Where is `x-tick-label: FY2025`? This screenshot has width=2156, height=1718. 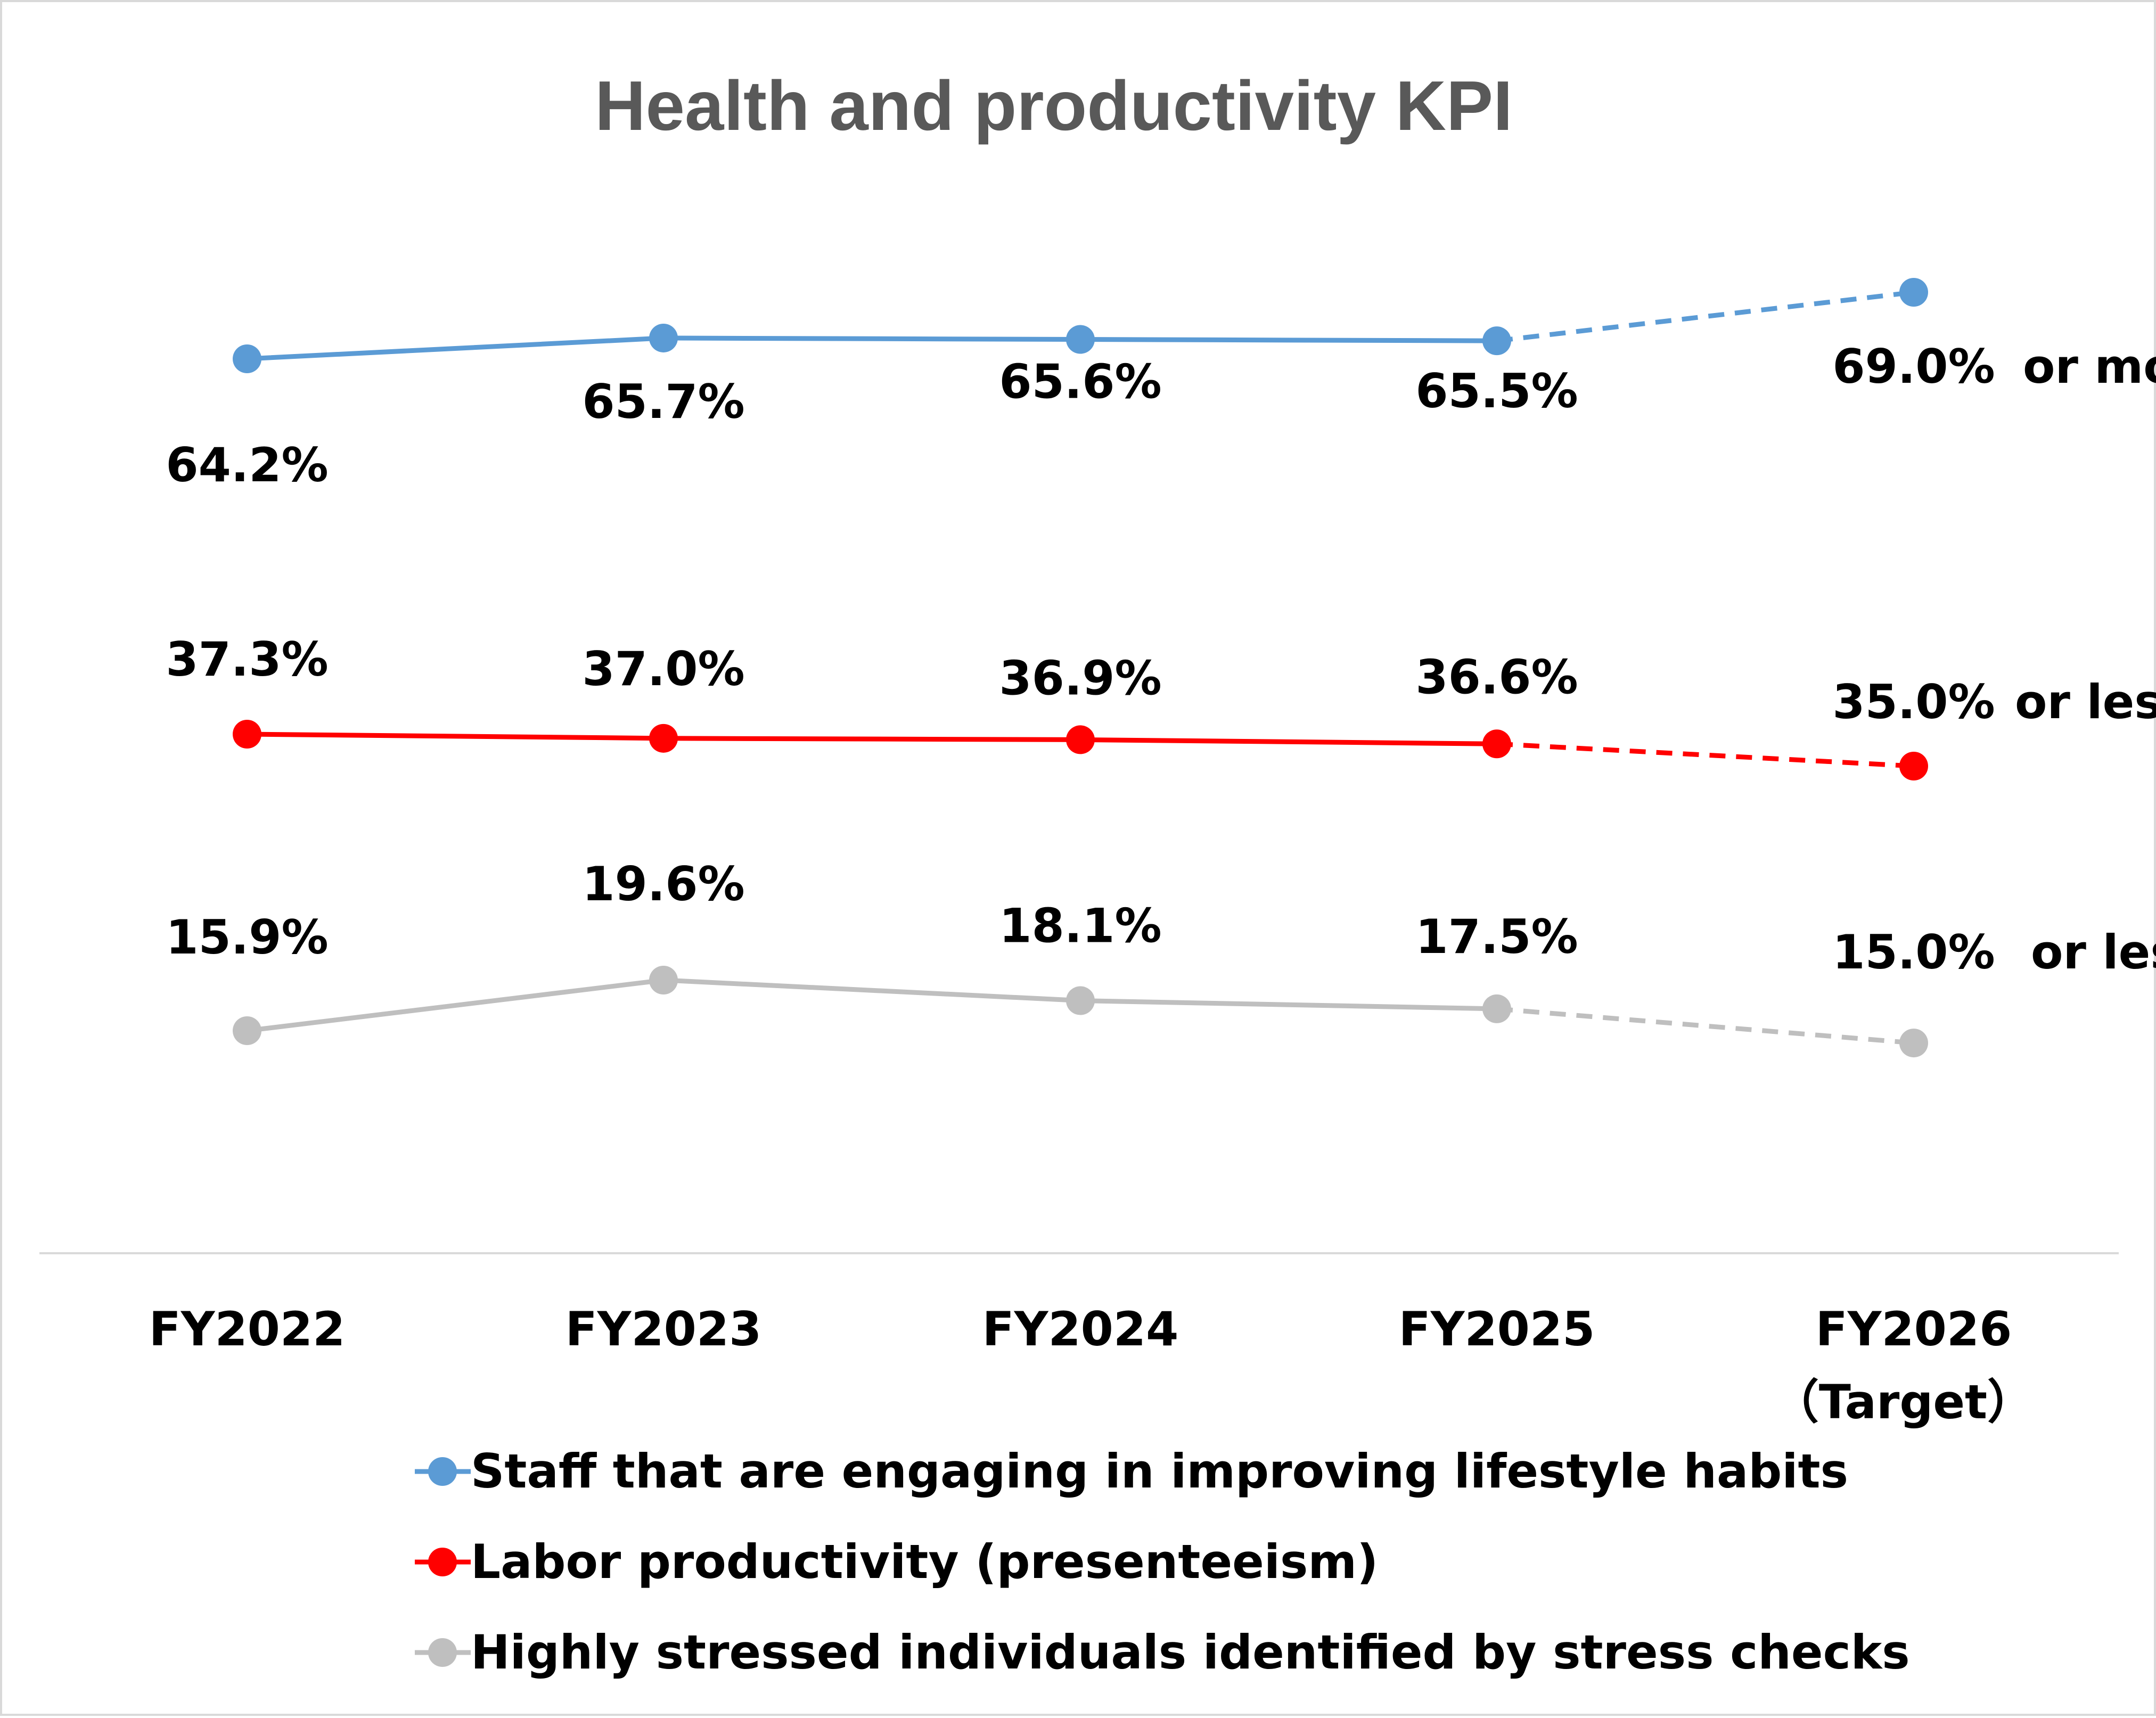 x-tick-label: FY2025 is located at coordinates (1497, 1329).